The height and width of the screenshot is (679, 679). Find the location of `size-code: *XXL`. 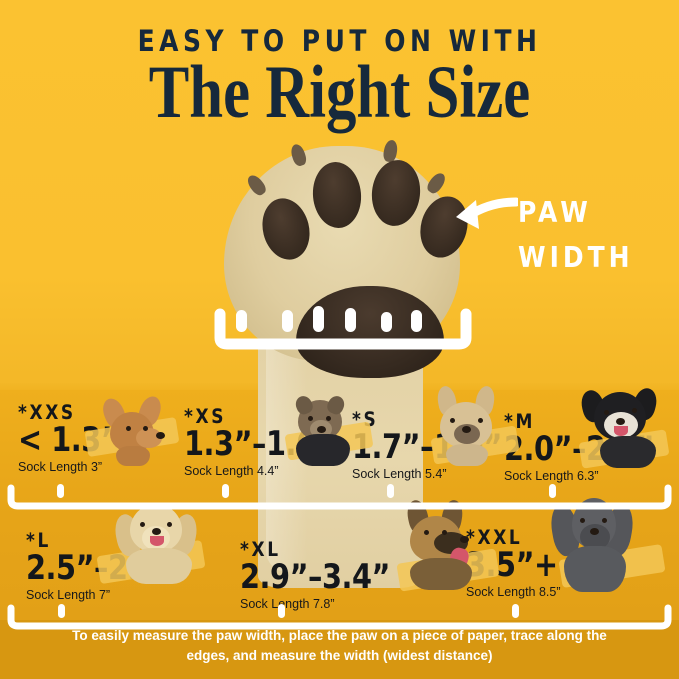

size-code: *XXL is located at coordinates (494, 538).